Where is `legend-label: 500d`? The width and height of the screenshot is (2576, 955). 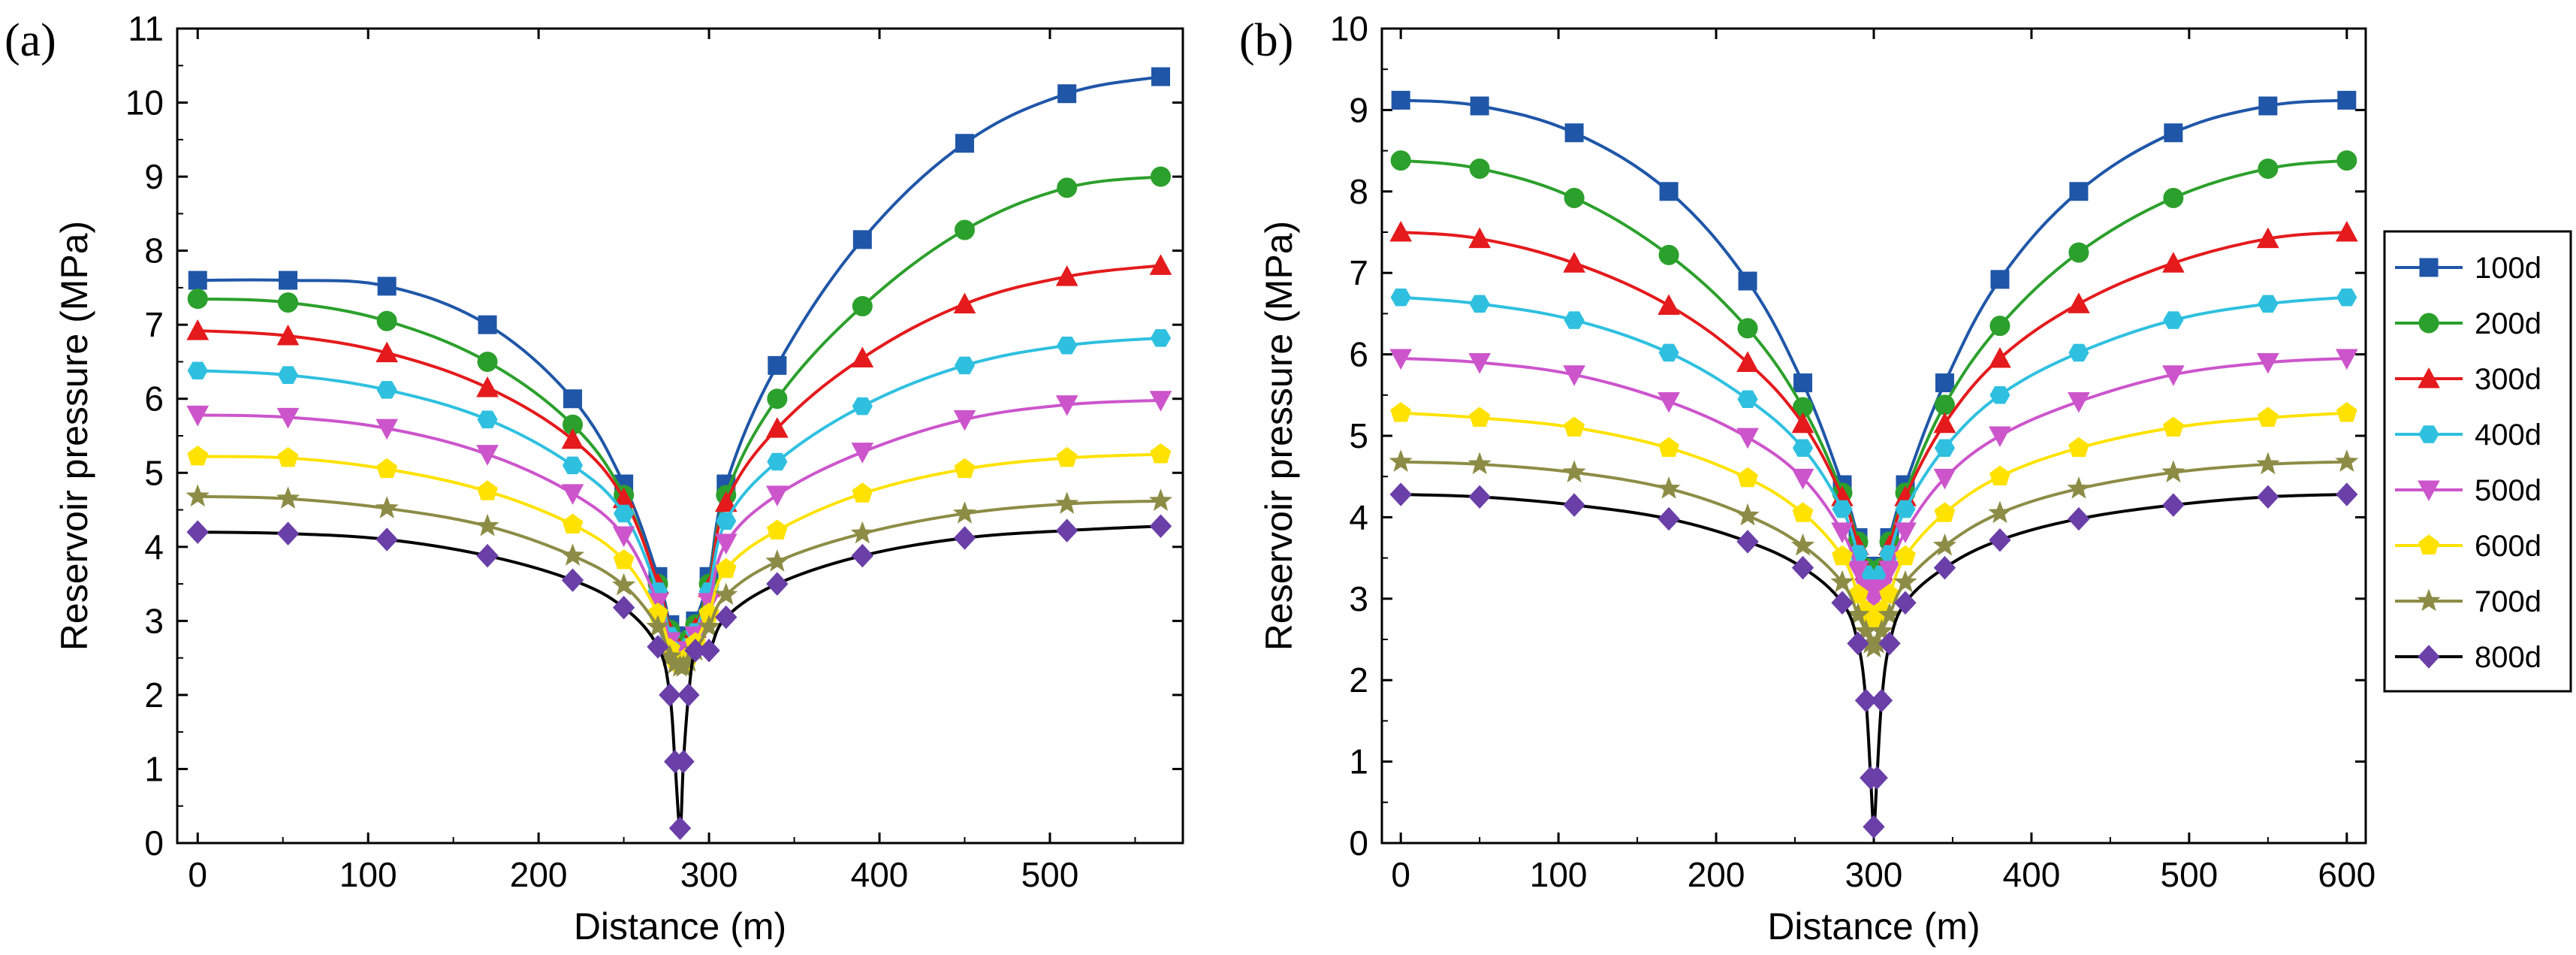 legend-label: 500d is located at coordinates (2508, 490).